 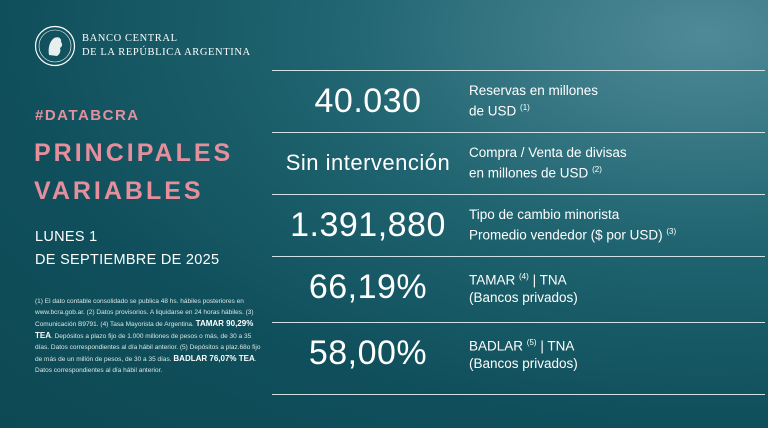 I want to click on footnote-ref: (3), so click(x=671, y=232).